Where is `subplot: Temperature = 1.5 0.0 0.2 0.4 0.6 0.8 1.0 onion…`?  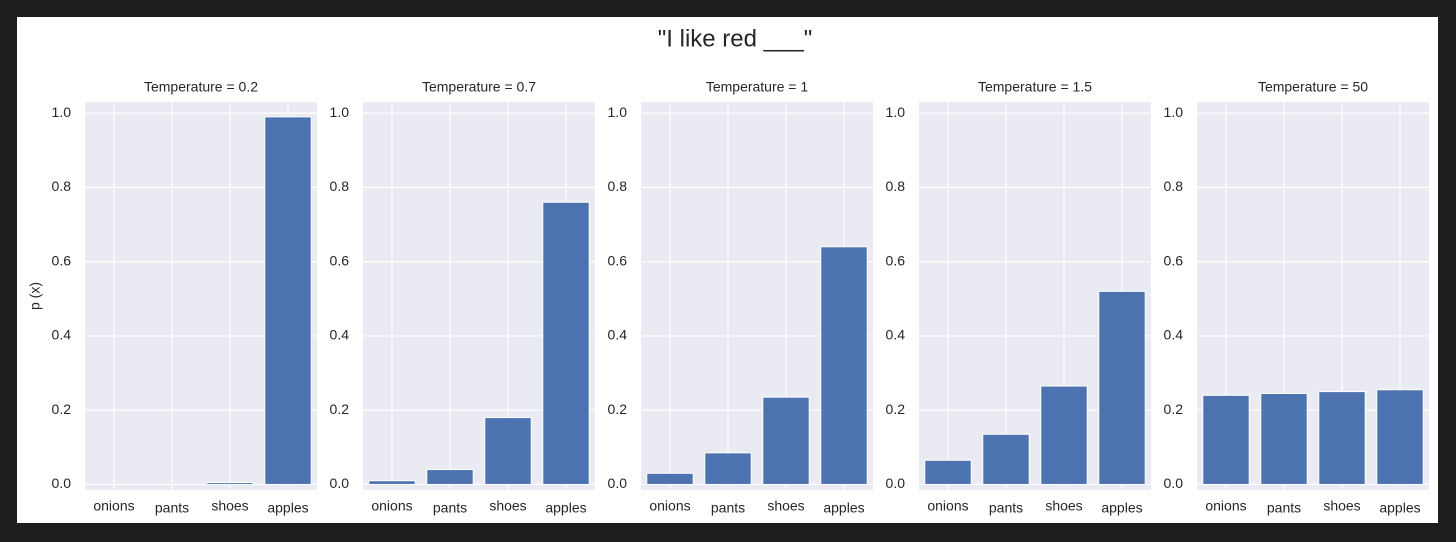 subplot: Temperature = 1.5 0.0 0.2 0.4 0.6 0.8 1.0 onion… is located at coordinates (1018, 297).